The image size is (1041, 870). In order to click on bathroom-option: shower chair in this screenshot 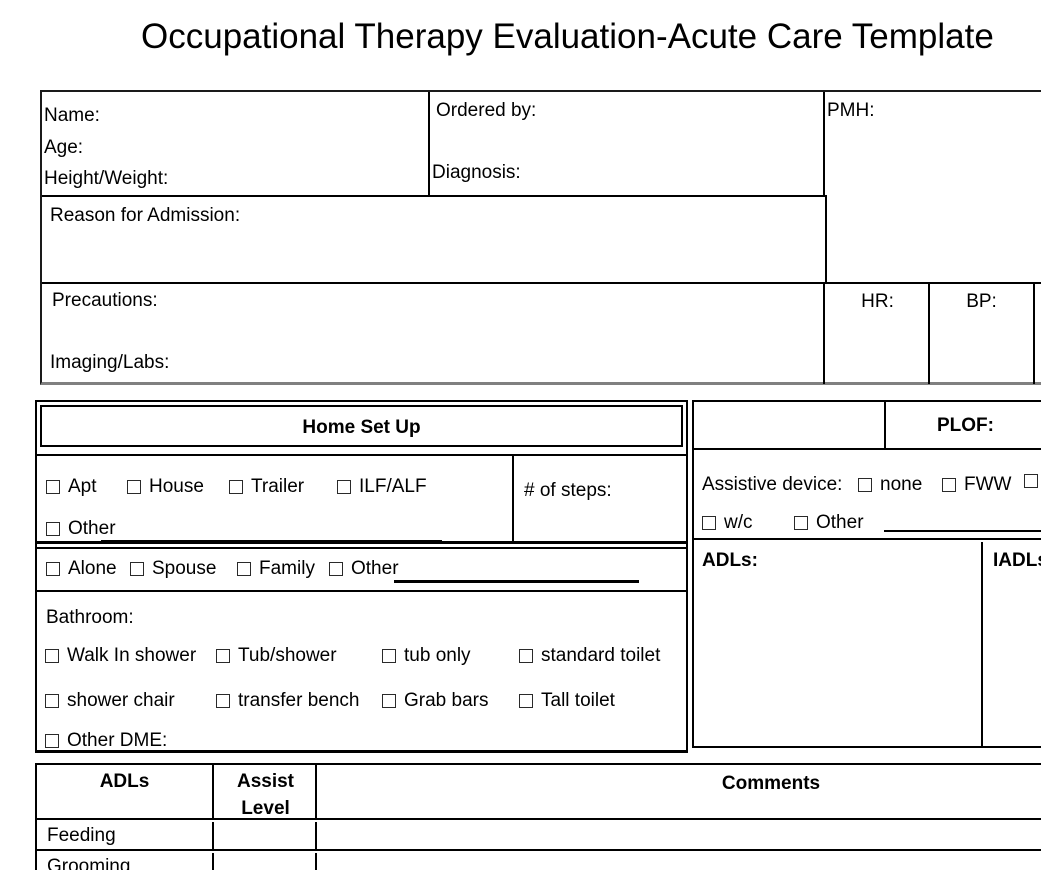, I will do `click(110, 701)`.